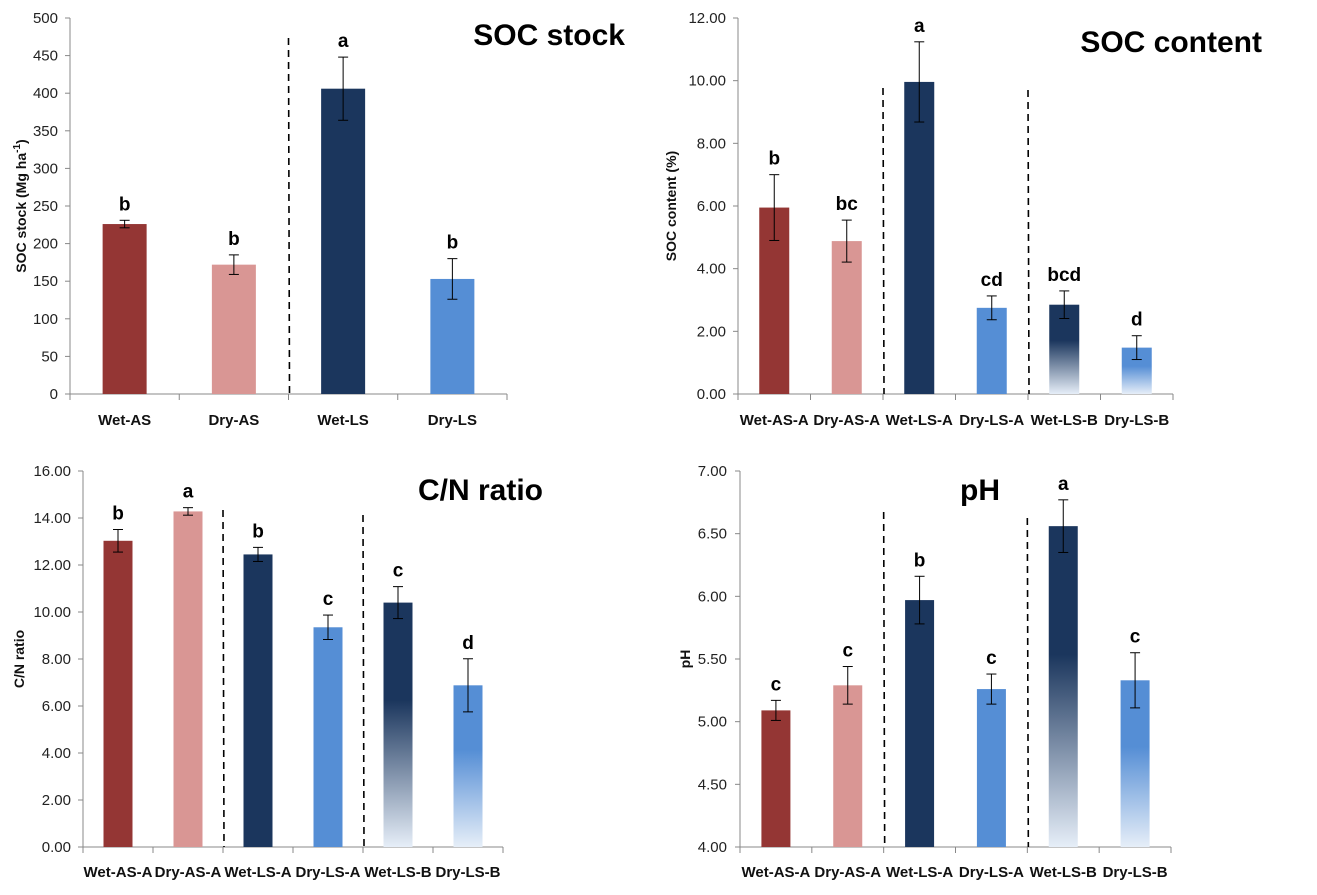  I want to click on y-tick-label: 400, so click(45, 93).